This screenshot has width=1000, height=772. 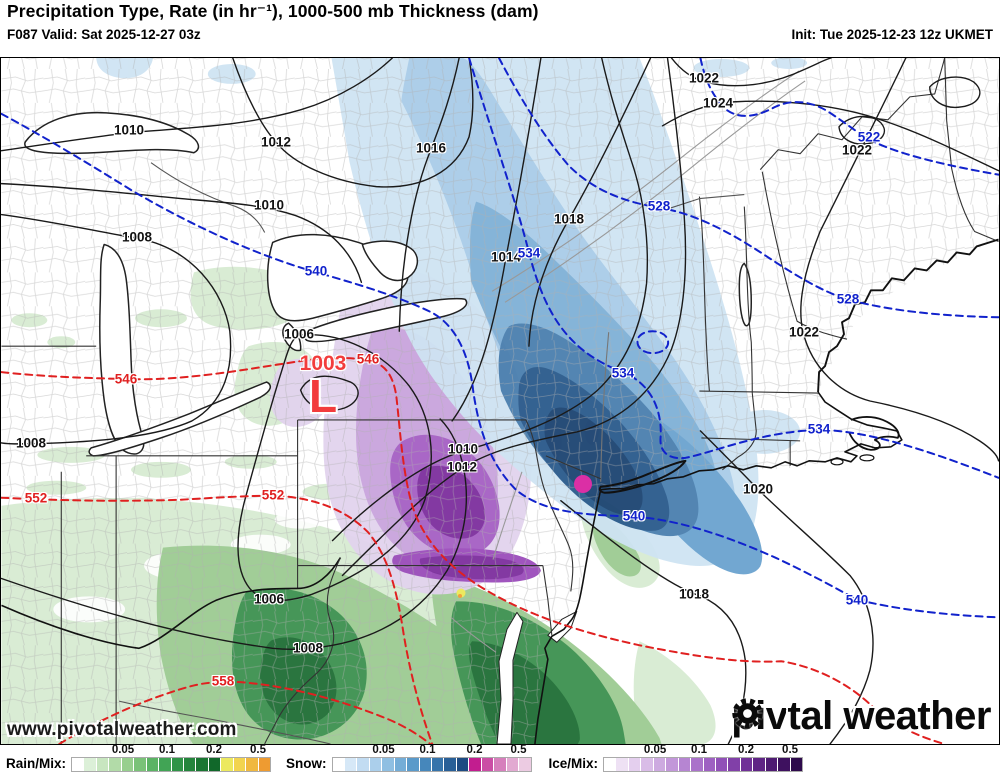 What do you see at coordinates (573, 763) in the screenshot?
I see `legend-label-ice: Ice/Mix:` at bounding box center [573, 763].